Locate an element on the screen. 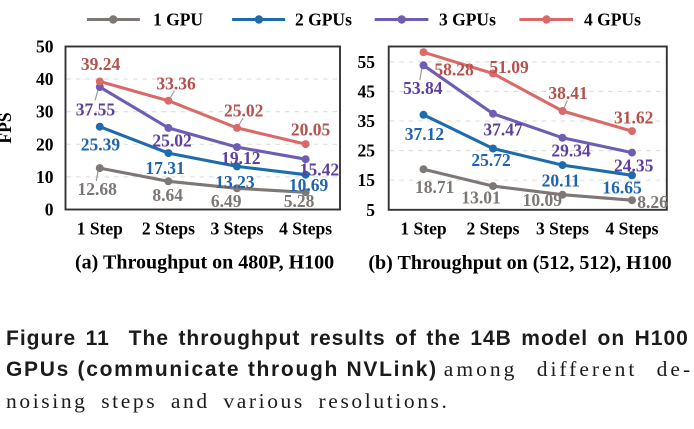  svg-text: 5.28 is located at coordinates (299, 201).